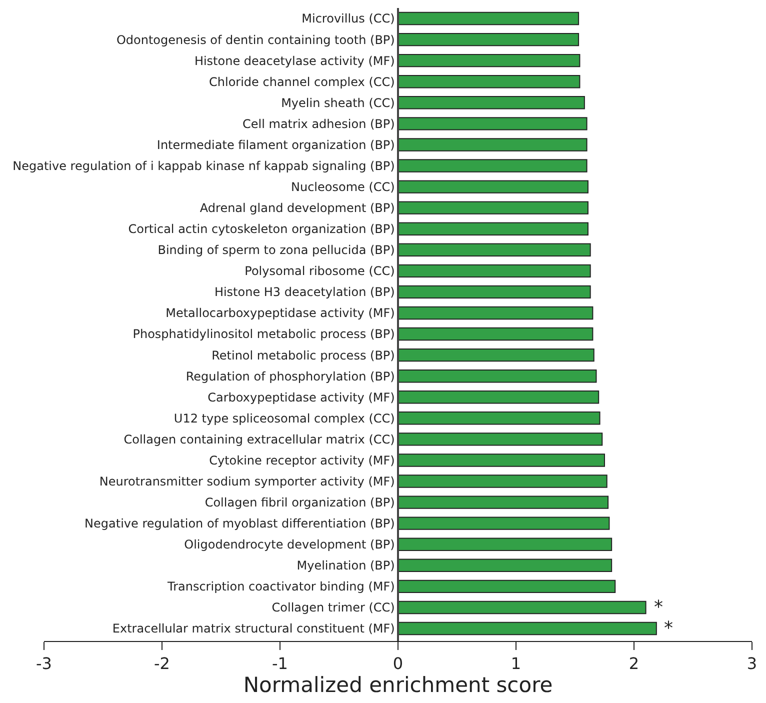  Describe the element at coordinates (302, 460) in the screenshot. I see `y-tick-label: Cytokine receptor activity (MF)` at that location.